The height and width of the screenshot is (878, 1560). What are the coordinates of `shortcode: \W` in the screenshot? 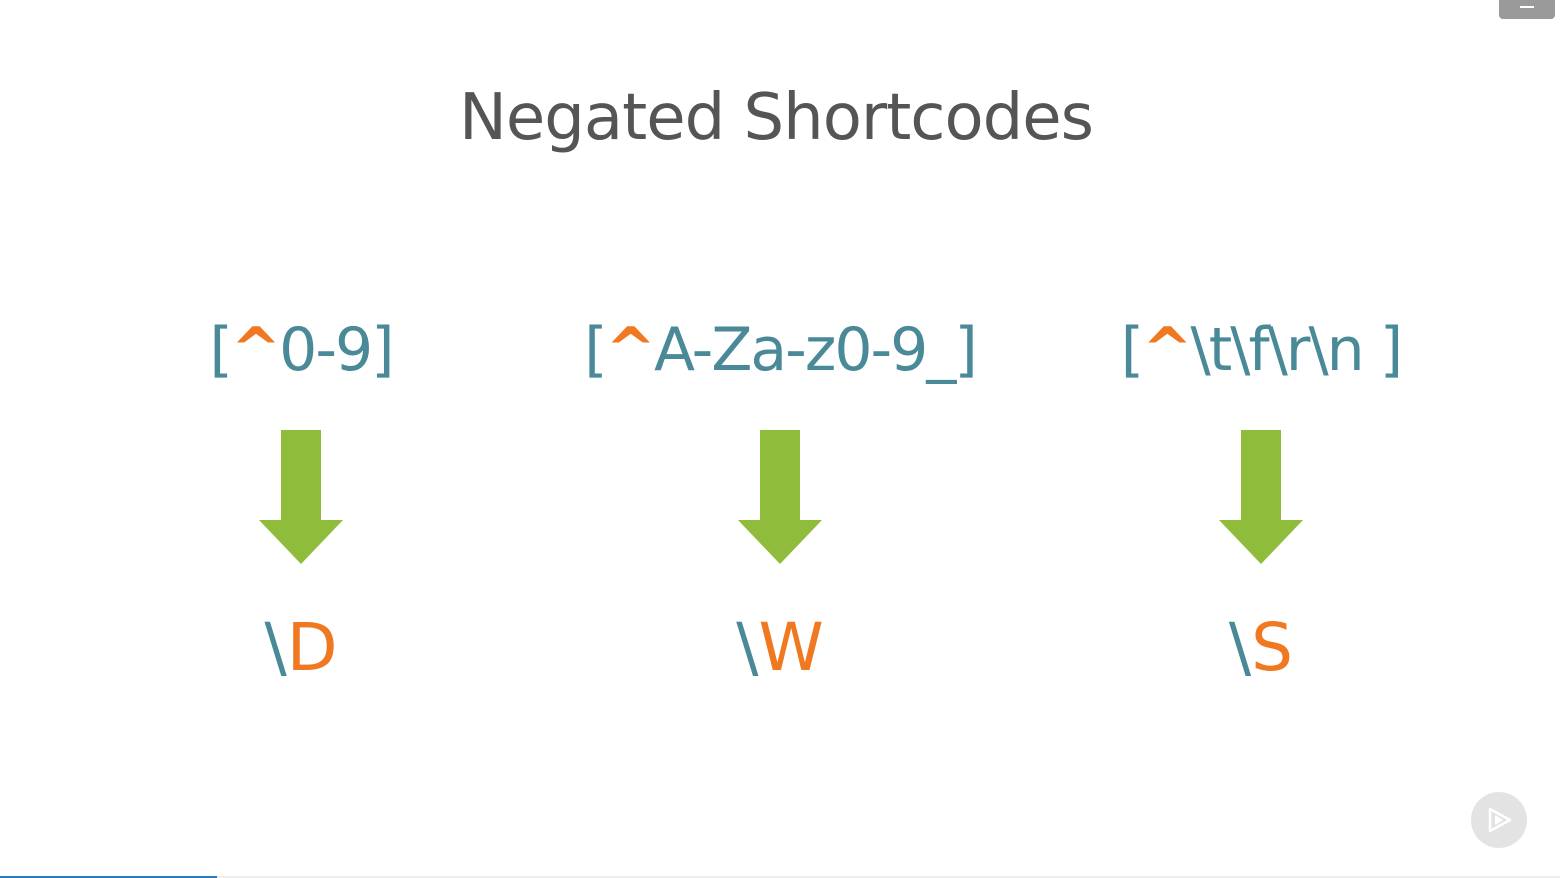 It's located at (780, 648).